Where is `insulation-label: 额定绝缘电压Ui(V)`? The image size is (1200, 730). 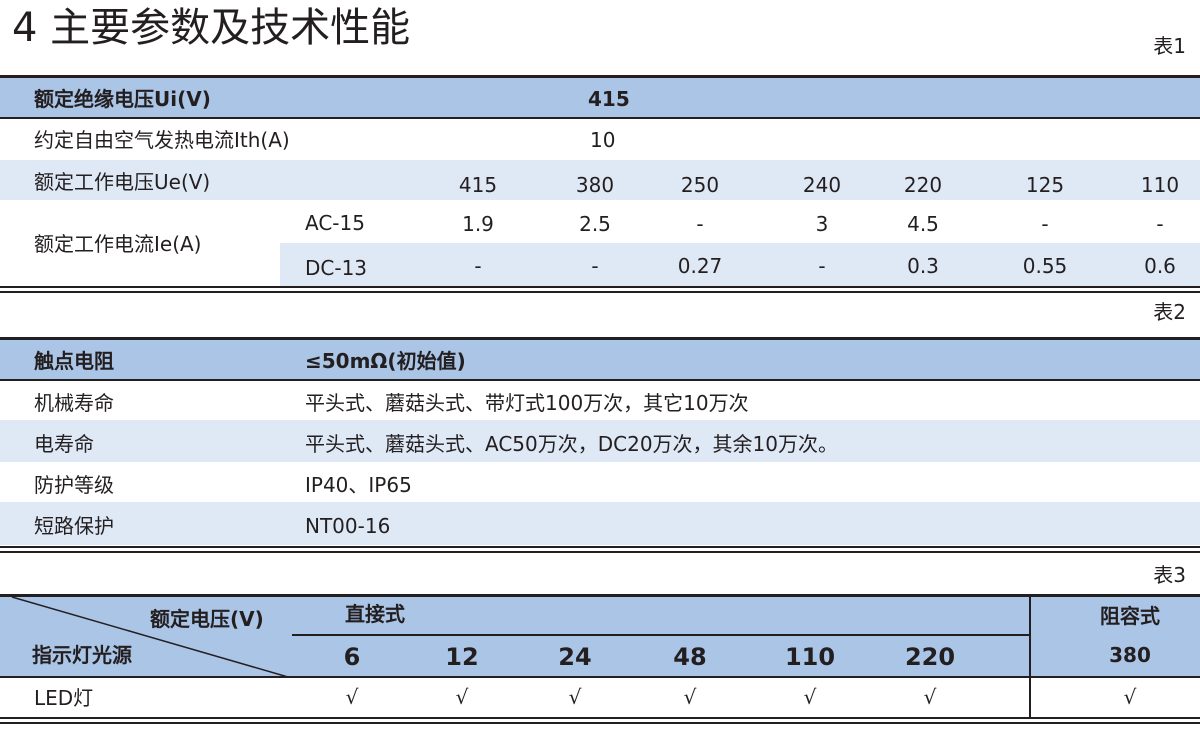 insulation-label: 额定绝缘电压Ui(V) is located at coordinates (122, 99).